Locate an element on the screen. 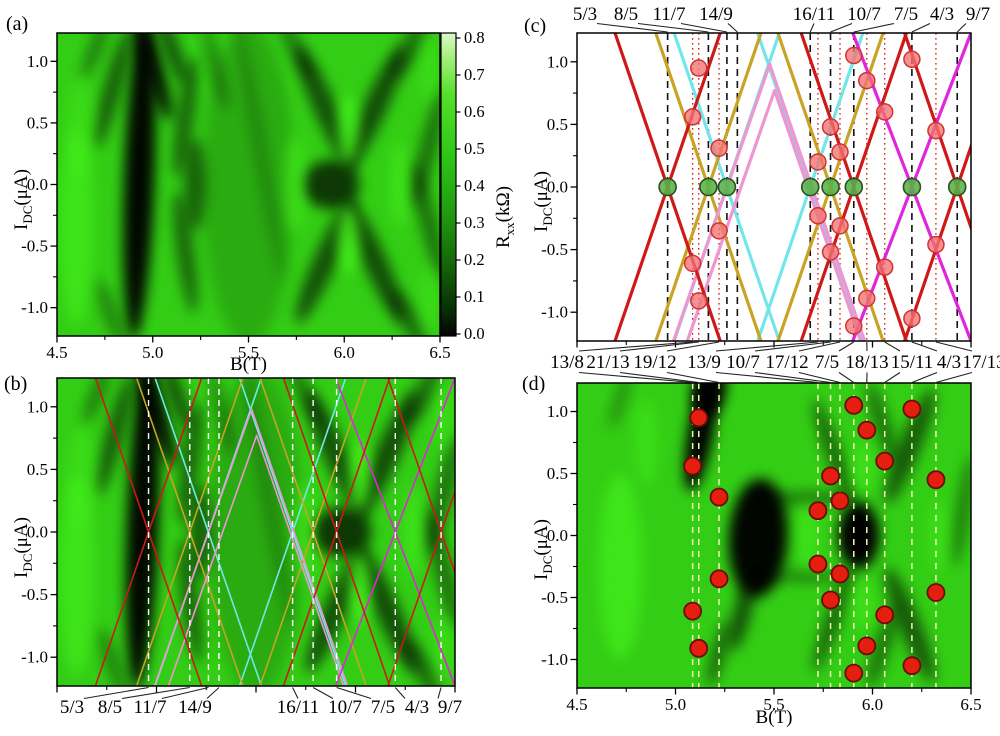  fraction-row-bottom: 5/3 8/5 11/7 14/9 16/11 10/7 7/5 4/3 9/7 is located at coordinates (261, 702).